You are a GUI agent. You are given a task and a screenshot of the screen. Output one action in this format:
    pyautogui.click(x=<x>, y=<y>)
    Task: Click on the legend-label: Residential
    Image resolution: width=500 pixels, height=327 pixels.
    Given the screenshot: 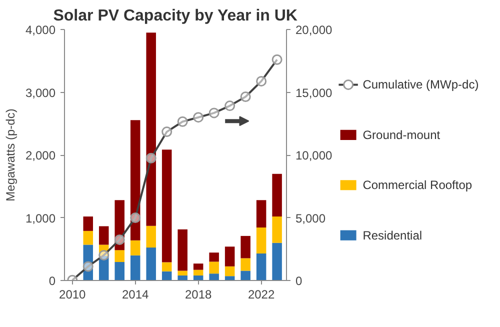 What is the action you would take?
    pyautogui.click(x=392, y=235)
    